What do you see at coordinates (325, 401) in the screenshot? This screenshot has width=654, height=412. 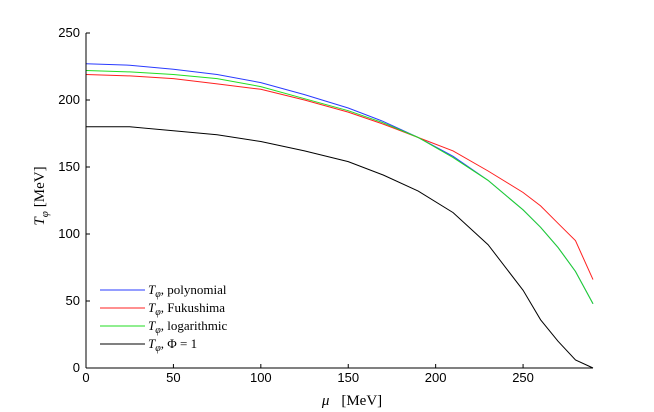 I see `x-axis-symbol: μ` at bounding box center [325, 401].